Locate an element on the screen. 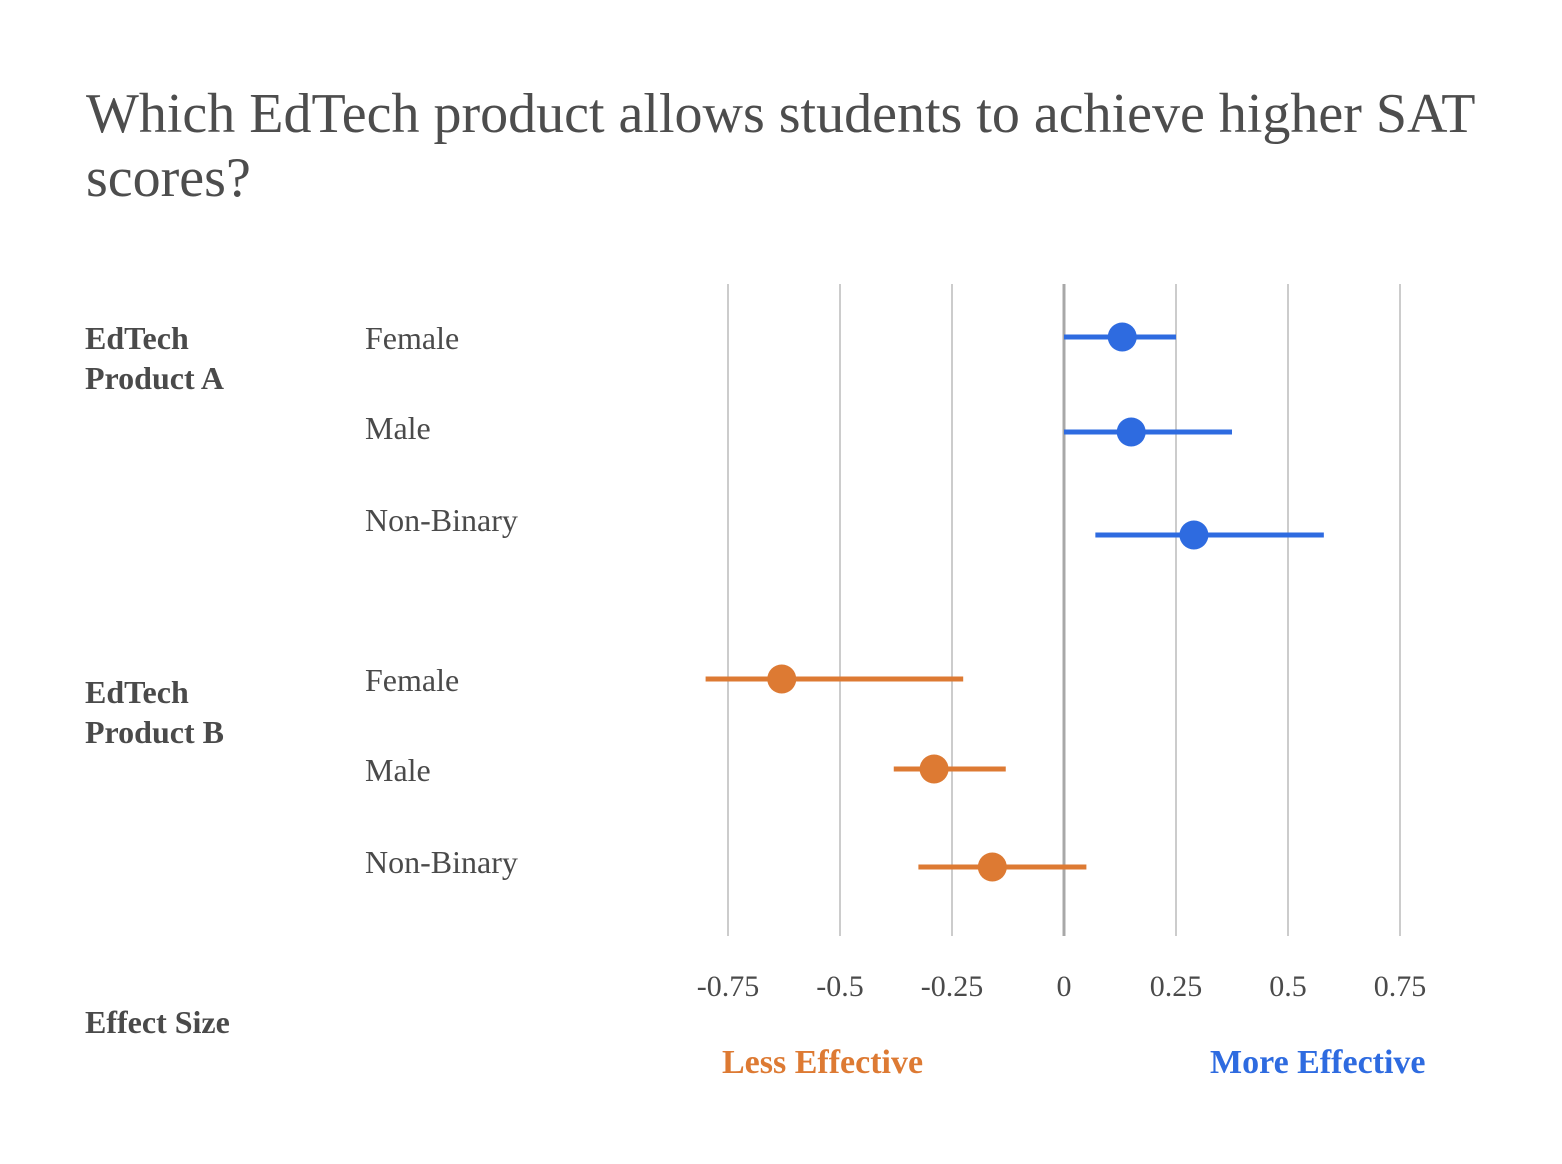 This screenshot has width=1562, height=1164. row-label-b-non-binary: Non-Binary is located at coordinates (441, 862).